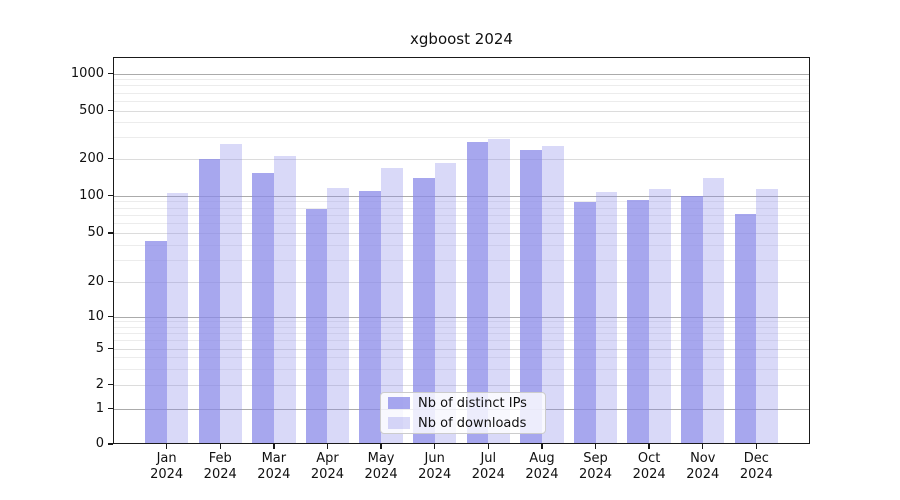  What do you see at coordinates (399, 423) in the screenshot?
I see `legend-swatch-downloads` at bounding box center [399, 423].